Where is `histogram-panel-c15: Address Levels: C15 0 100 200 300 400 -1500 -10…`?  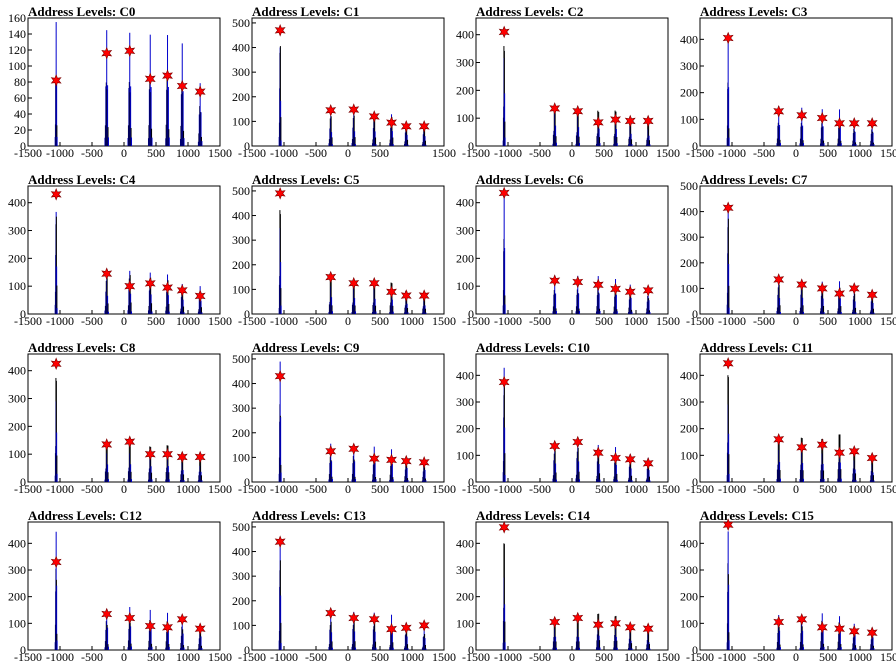
histogram-panel-c15: Address Levels: C15 0 100 200 300 400 -1500 -10… is located at coordinates (784, 588).